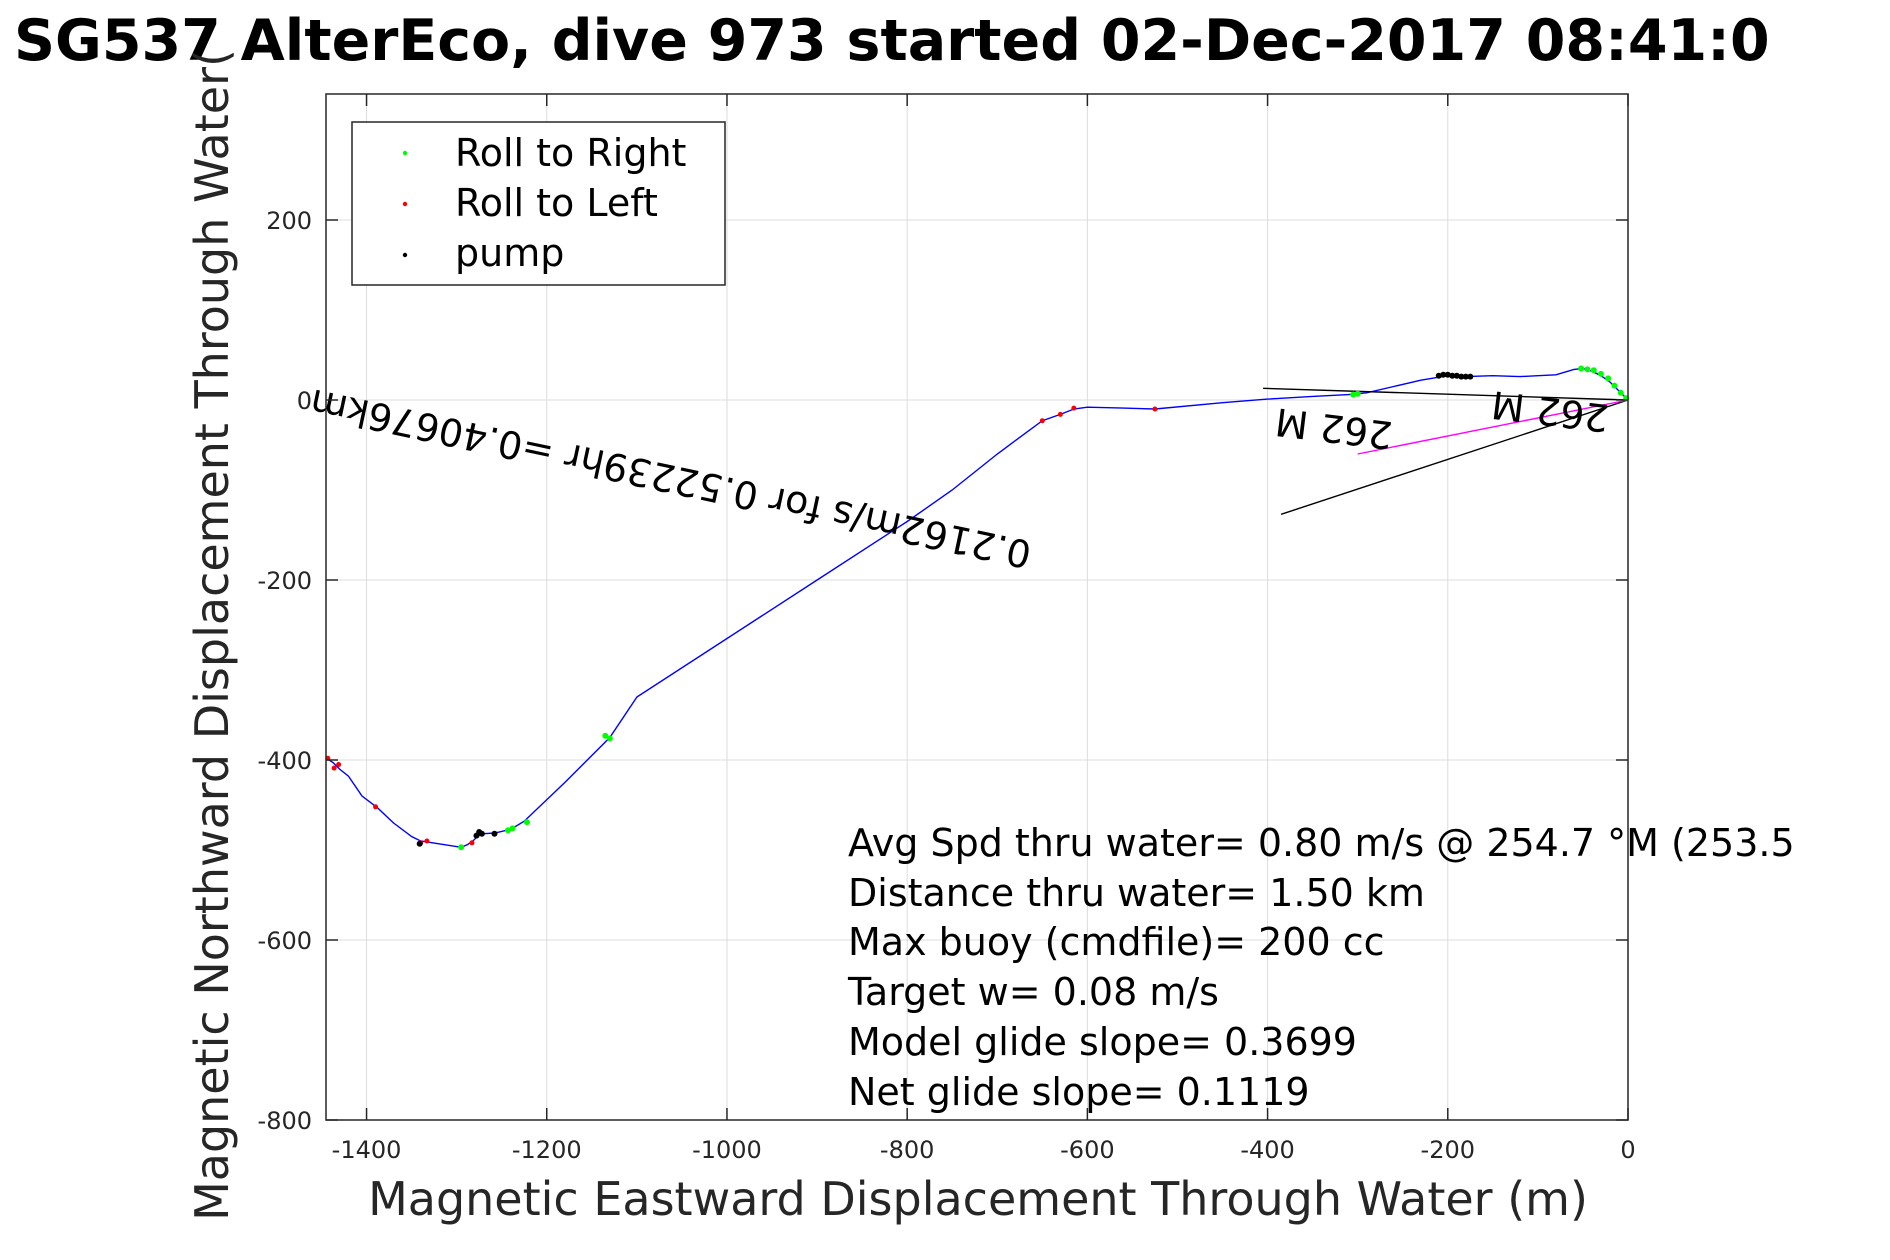 Image resolution: width=1890 pixels, height=1260 pixels. What do you see at coordinates (984, 1150) in the screenshot?
I see `x-tick-labels: -1400 -1200 -1000 -800 -600 -400 -200 0` at bounding box center [984, 1150].